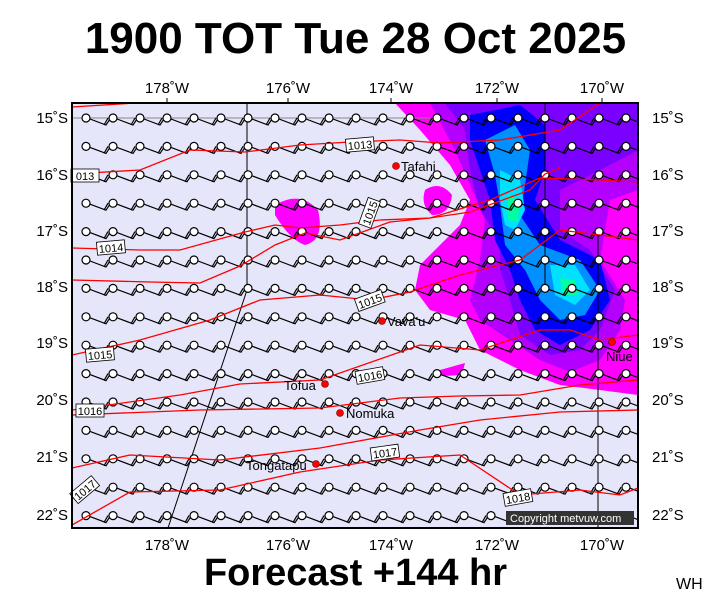 The image size is (711, 600). I want to click on lat-label-left: 18˚S, so click(52, 287).